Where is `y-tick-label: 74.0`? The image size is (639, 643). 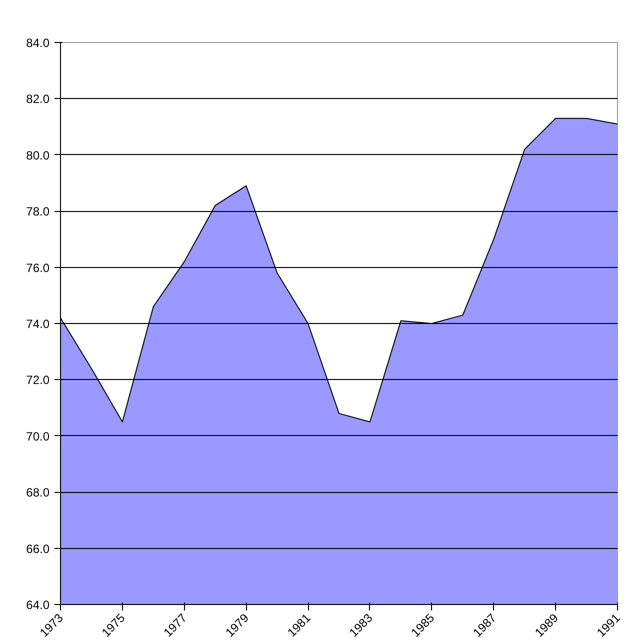 y-tick-label: 74.0 is located at coordinates (38, 324).